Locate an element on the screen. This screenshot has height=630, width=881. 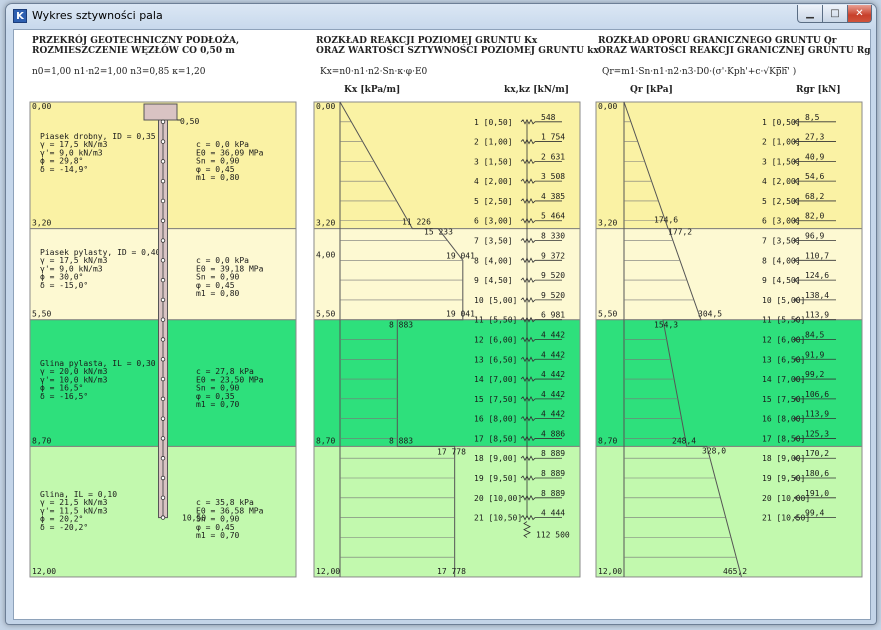
node-label-p3: 17 [8,50] is located at coordinates (783, 438).